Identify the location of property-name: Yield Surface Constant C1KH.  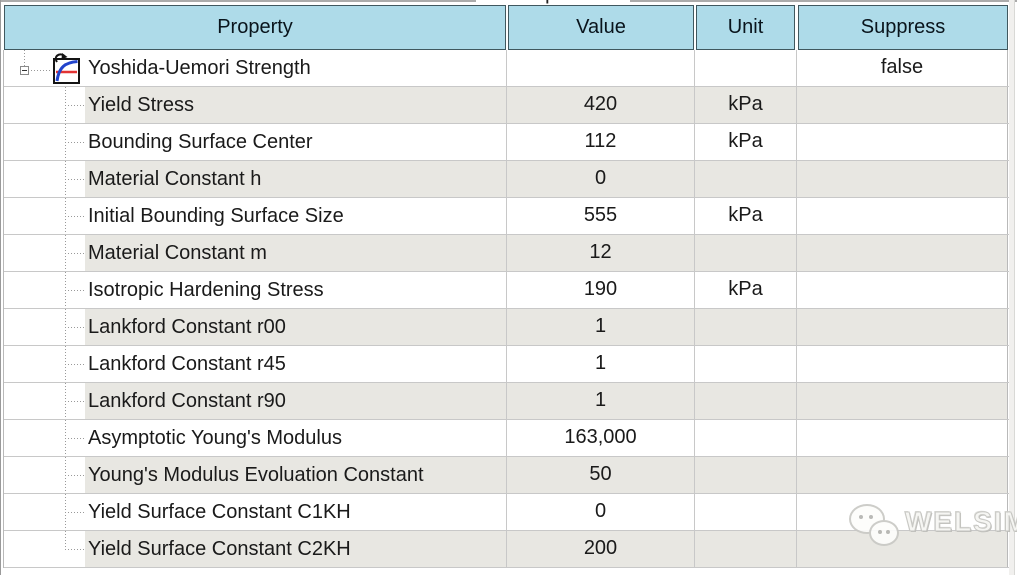
(219, 511).